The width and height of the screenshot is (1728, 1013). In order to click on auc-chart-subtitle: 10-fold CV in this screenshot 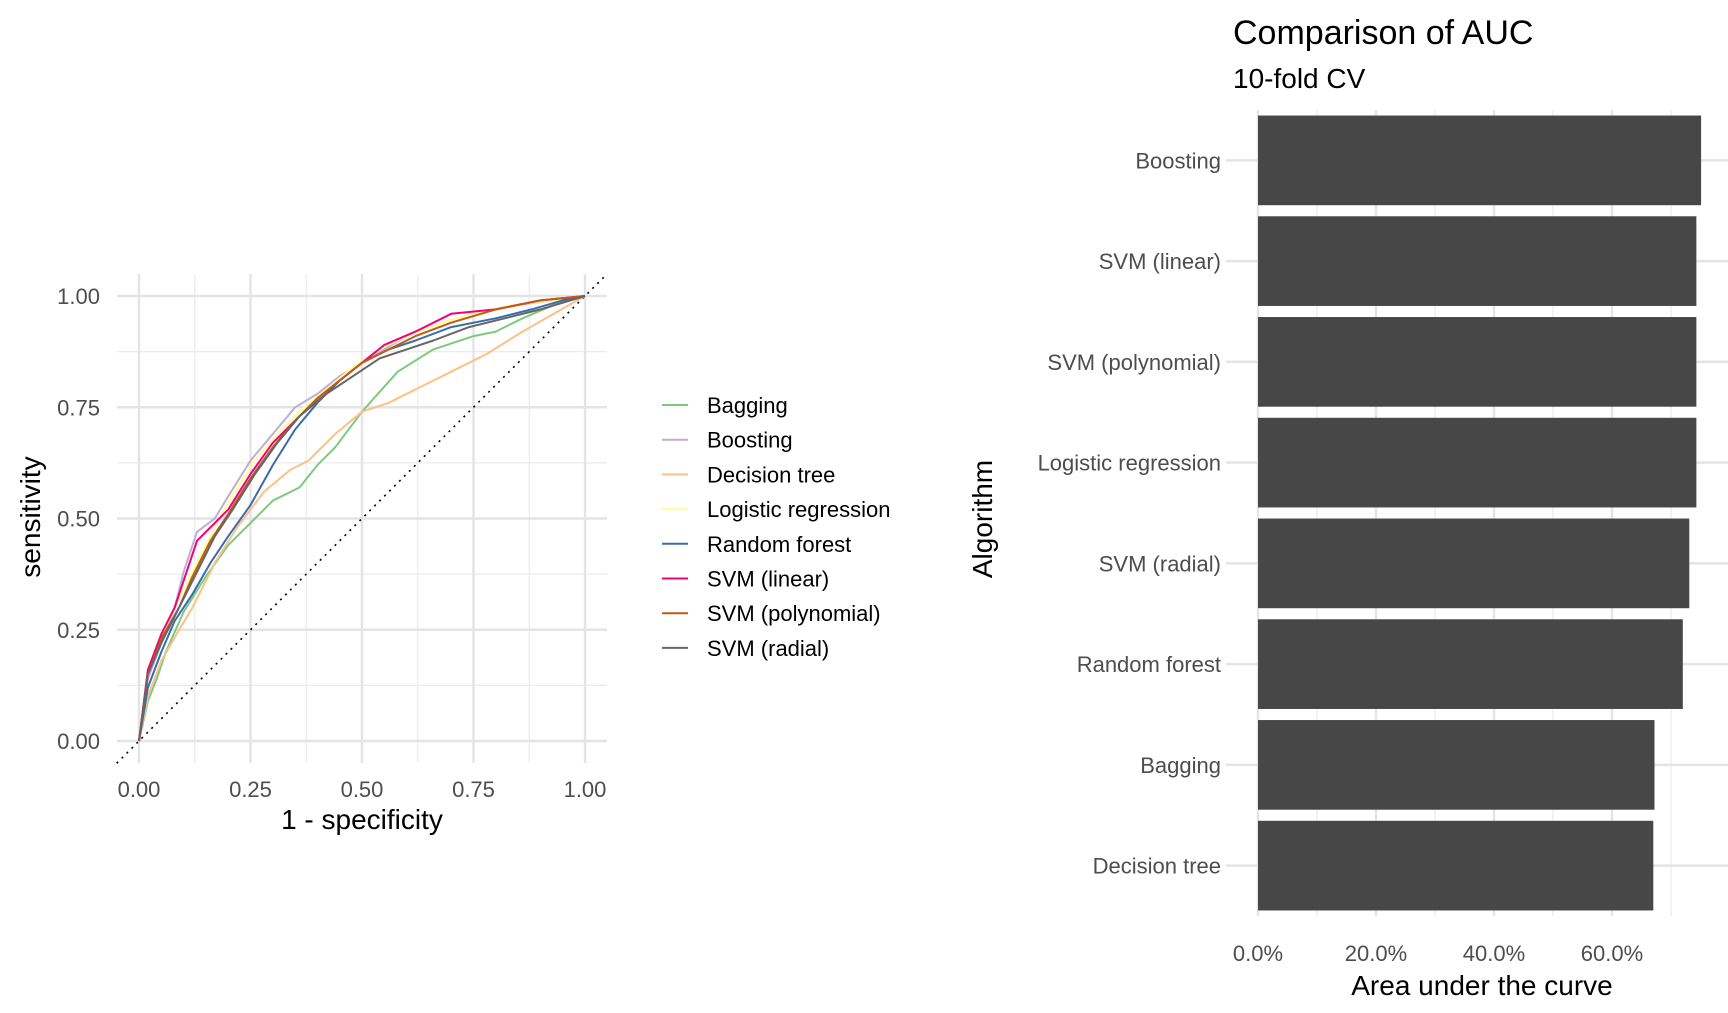, I will do `click(1299, 78)`.